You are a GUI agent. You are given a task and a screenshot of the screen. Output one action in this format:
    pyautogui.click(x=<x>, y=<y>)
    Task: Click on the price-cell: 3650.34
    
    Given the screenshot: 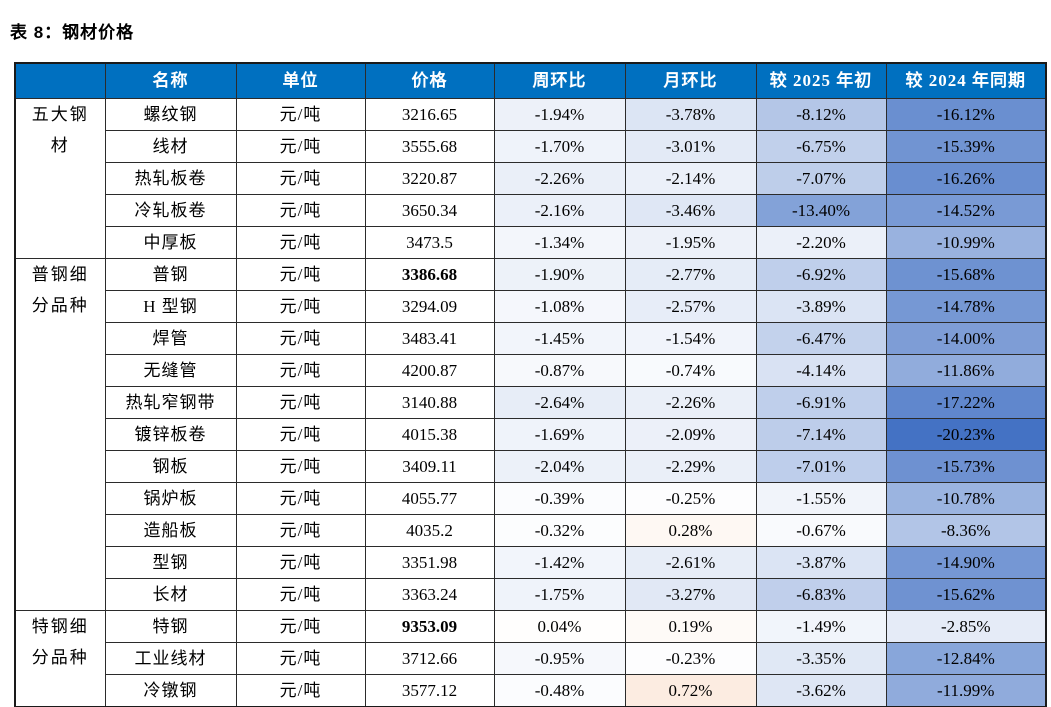 What is the action you would take?
    pyautogui.click(x=429, y=210)
    